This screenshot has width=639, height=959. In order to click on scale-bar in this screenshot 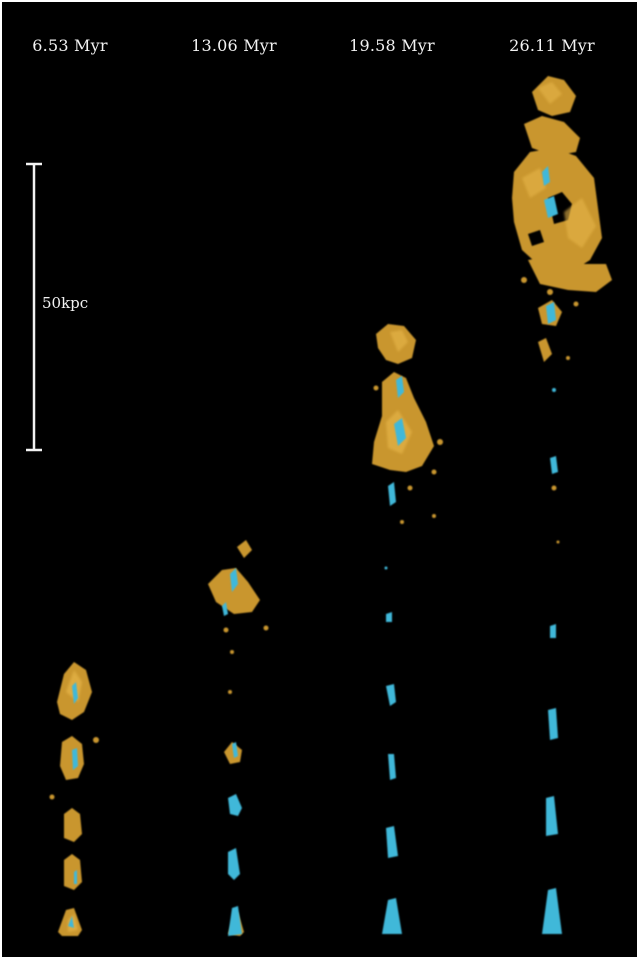, I will do `click(34, 307)`.